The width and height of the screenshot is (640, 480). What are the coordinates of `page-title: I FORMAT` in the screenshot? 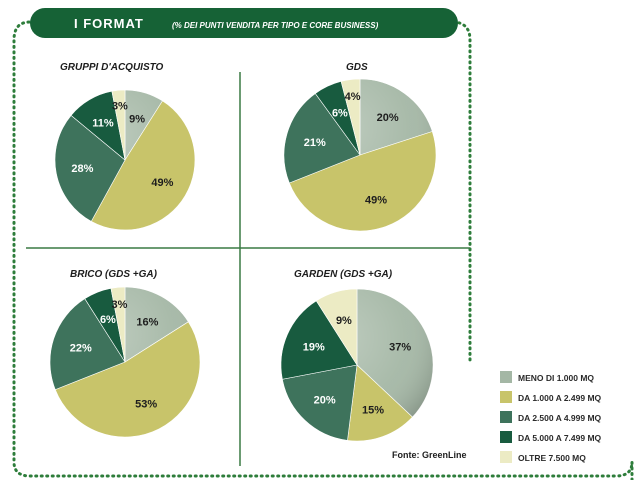 It's located at (109, 23).